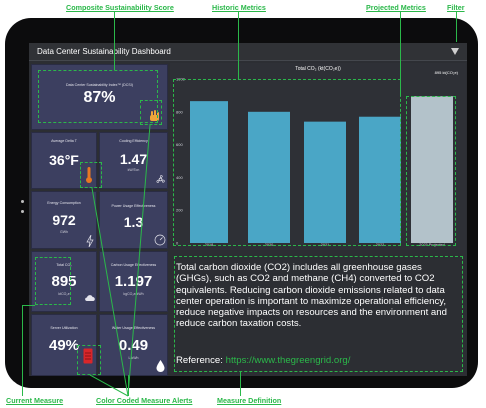 This screenshot has height=408, width=486. I want to click on metric-tile-energy-consumption: Energy Consumption 972 GWh, so click(64, 220).